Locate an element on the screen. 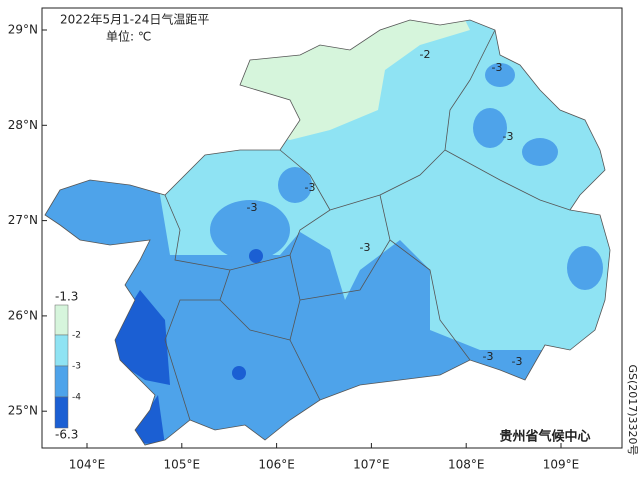  lat-tick-label: 26°N is located at coordinates (23, 315).